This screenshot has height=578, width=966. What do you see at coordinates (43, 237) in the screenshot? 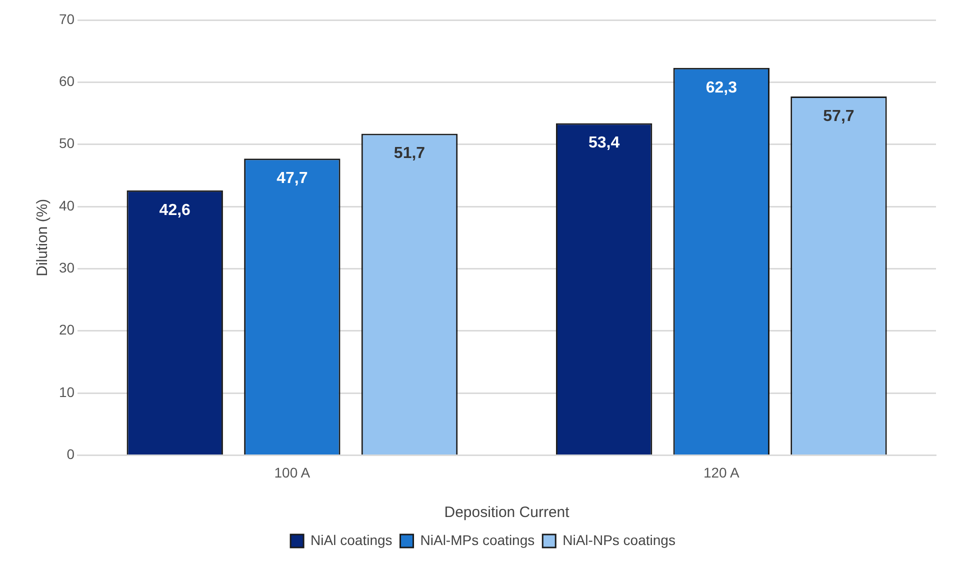
I see `y-axis-title: Dilution (%)` at bounding box center [43, 237].